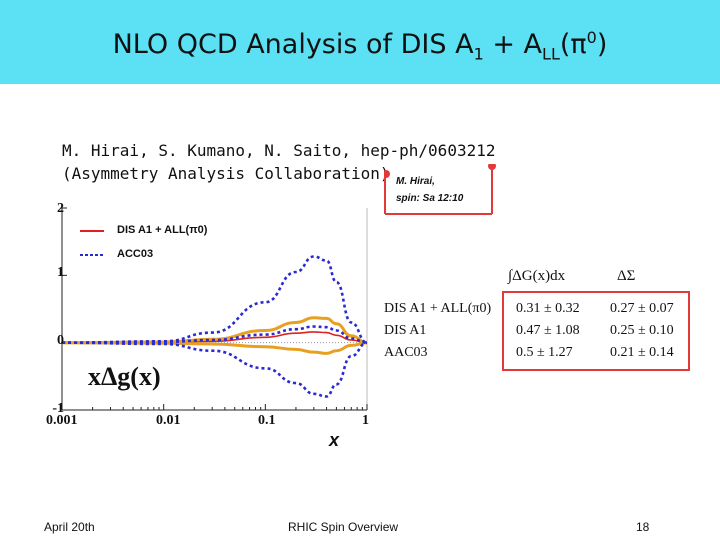 Image resolution: width=720 pixels, height=540 pixels. I want to click on legend-label-dis: DIS A1 + ALL(π0), so click(162, 230).